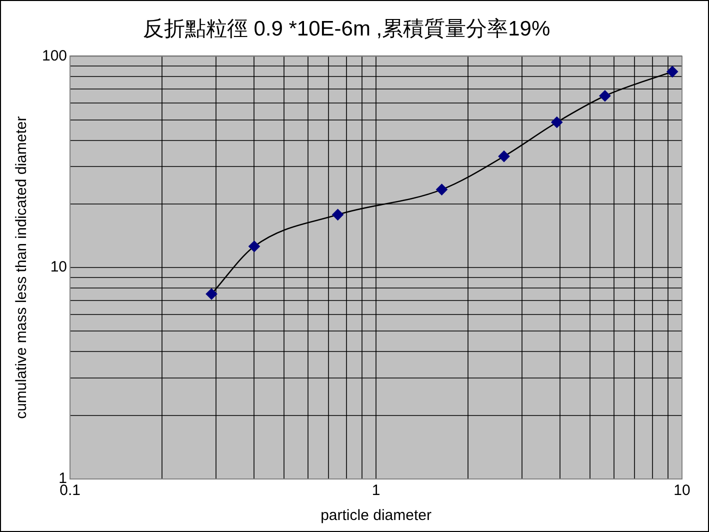  What do you see at coordinates (376, 491) in the screenshot?
I see `x-tick-label: 1` at bounding box center [376, 491].